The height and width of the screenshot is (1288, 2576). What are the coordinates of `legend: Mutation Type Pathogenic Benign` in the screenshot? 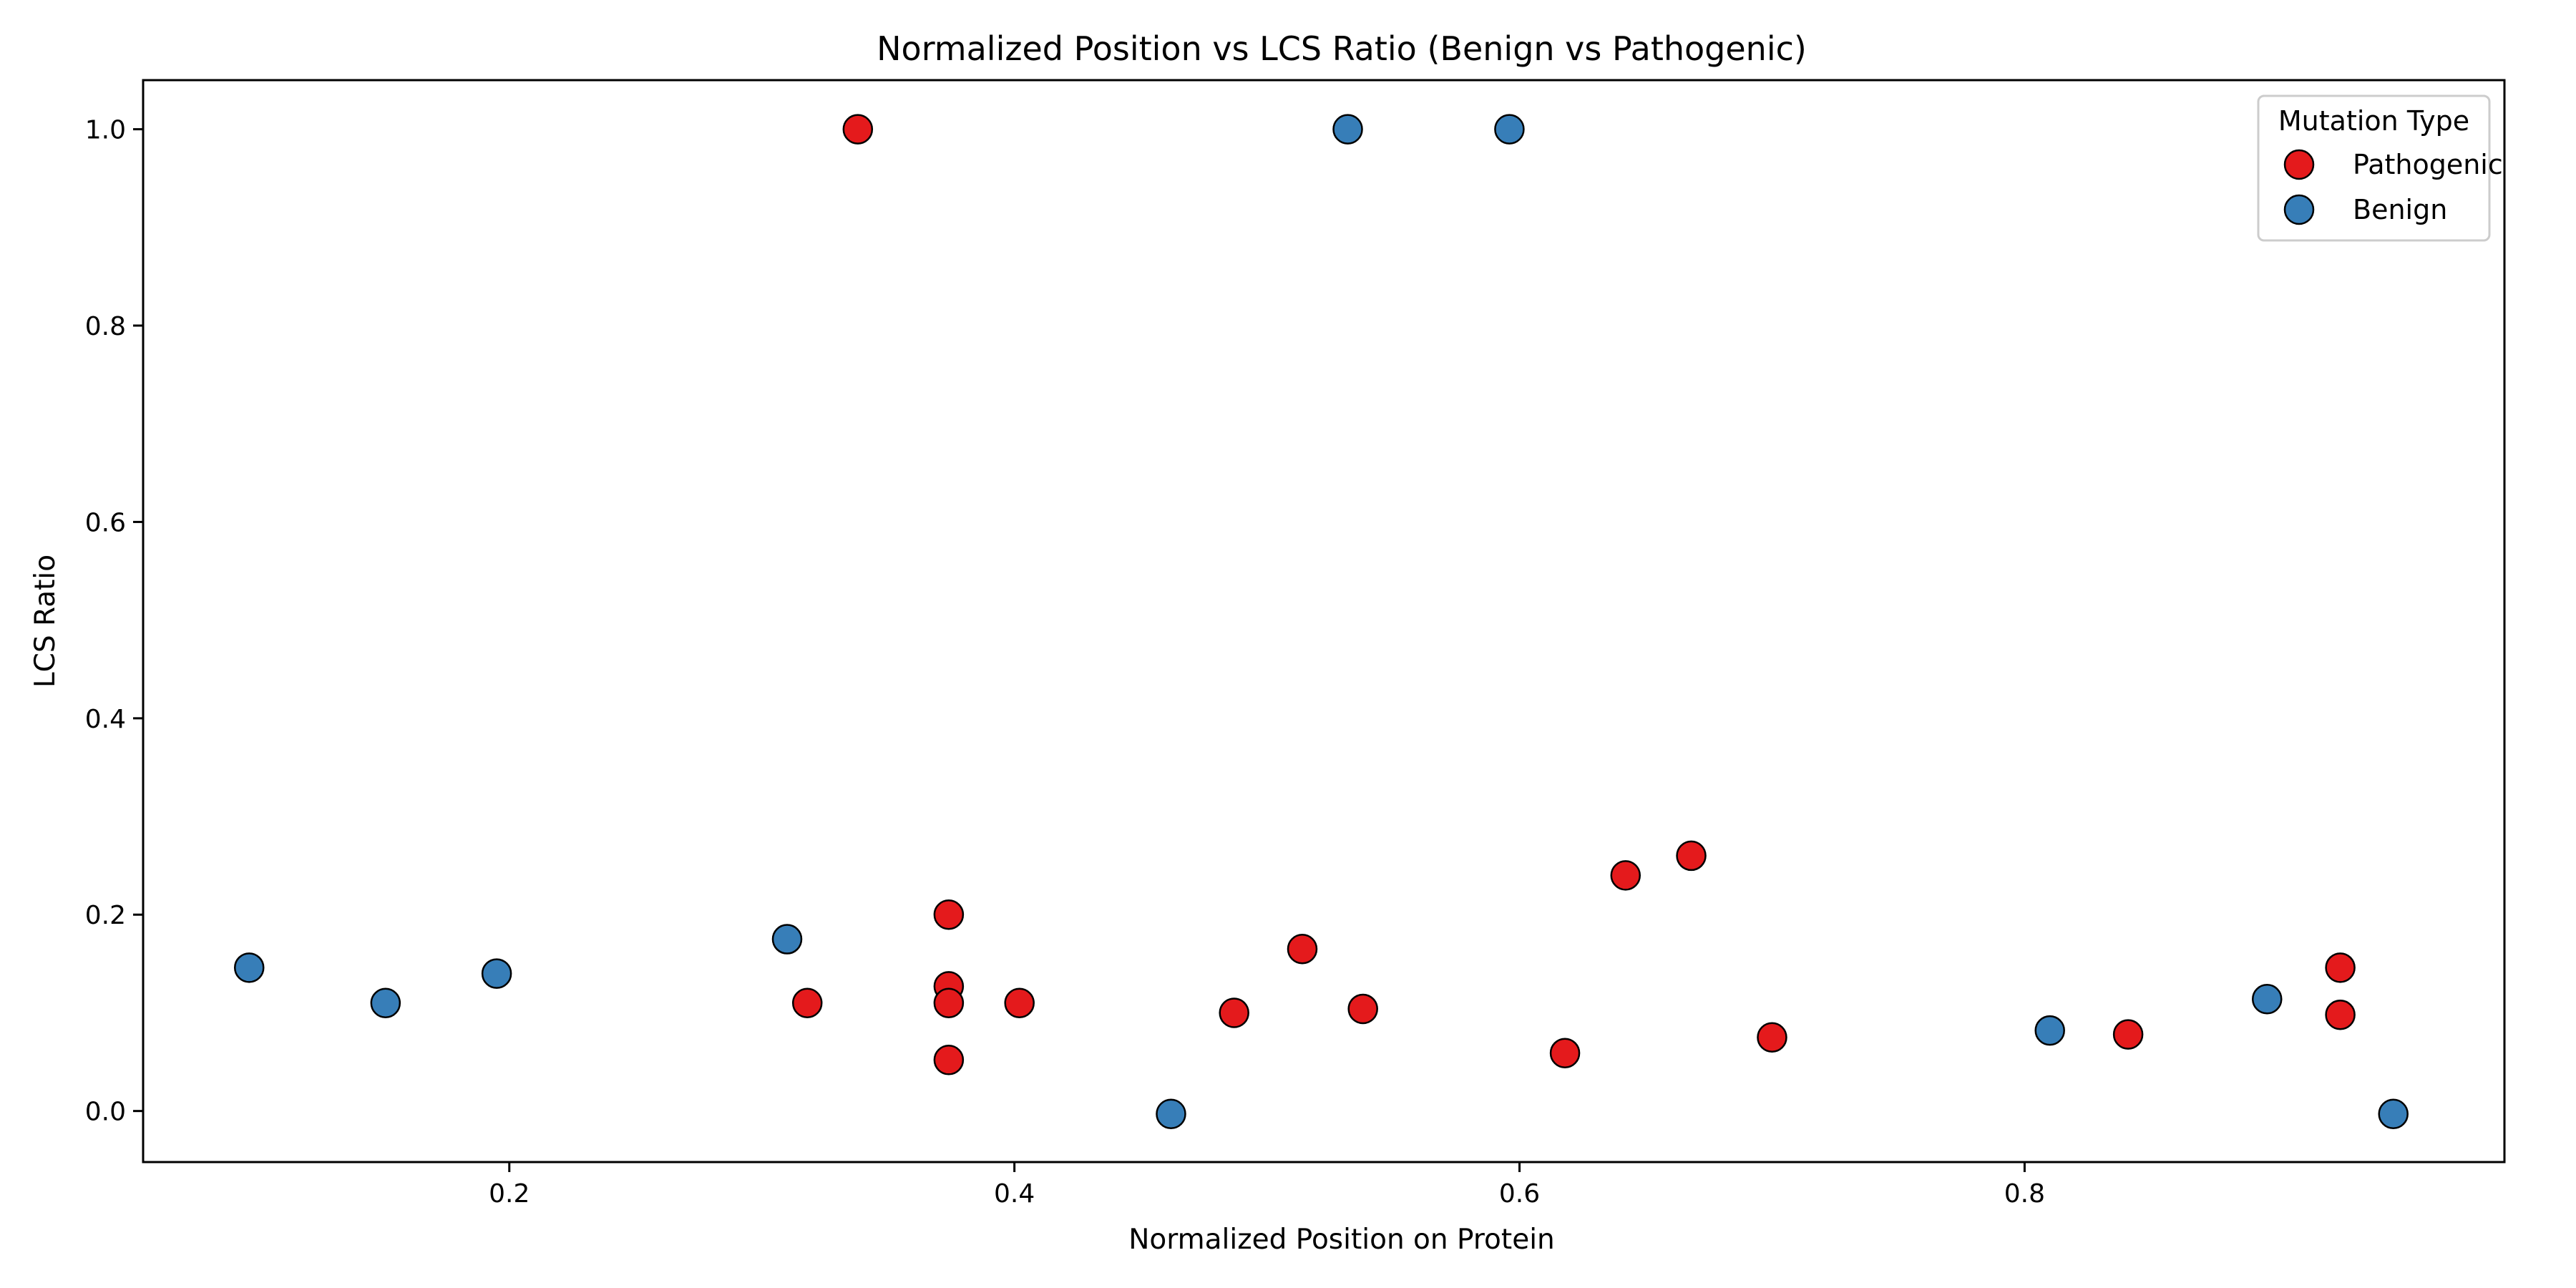 It's located at (2380, 168).